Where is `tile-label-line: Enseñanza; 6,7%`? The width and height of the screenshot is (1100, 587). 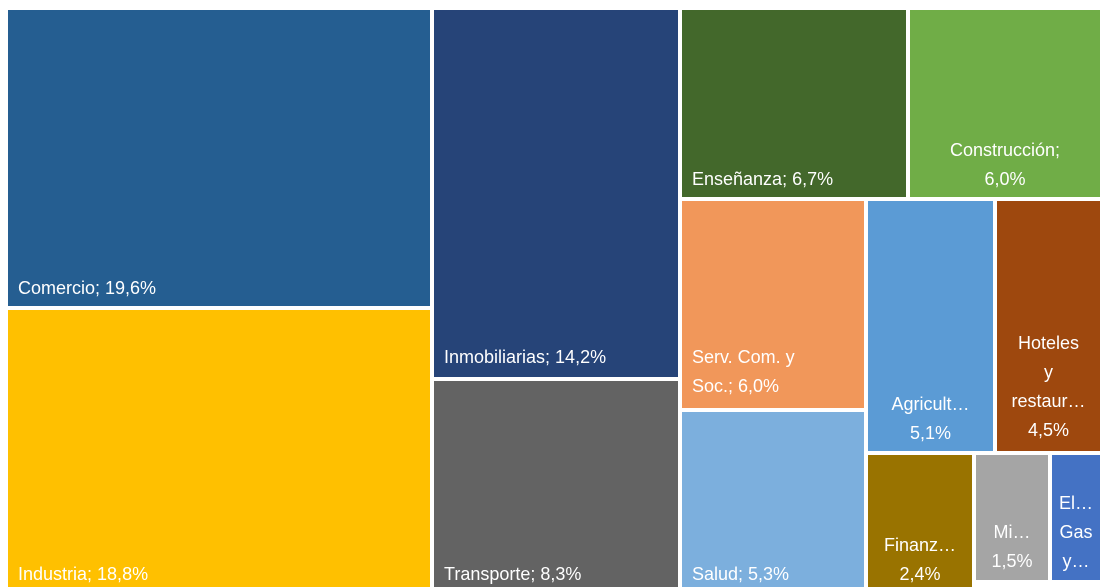
tile-label-line: Enseñanza; 6,7% is located at coordinates (762, 179).